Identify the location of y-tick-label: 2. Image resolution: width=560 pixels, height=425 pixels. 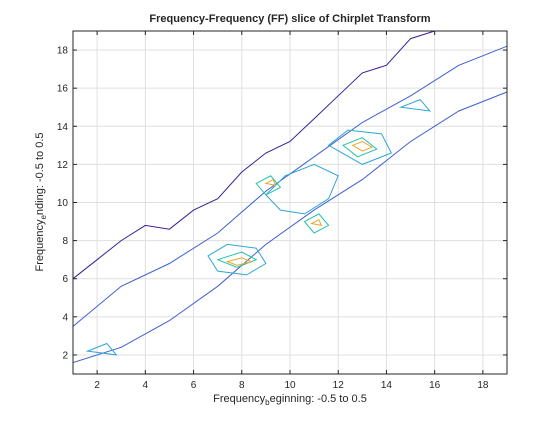
(65, 355).